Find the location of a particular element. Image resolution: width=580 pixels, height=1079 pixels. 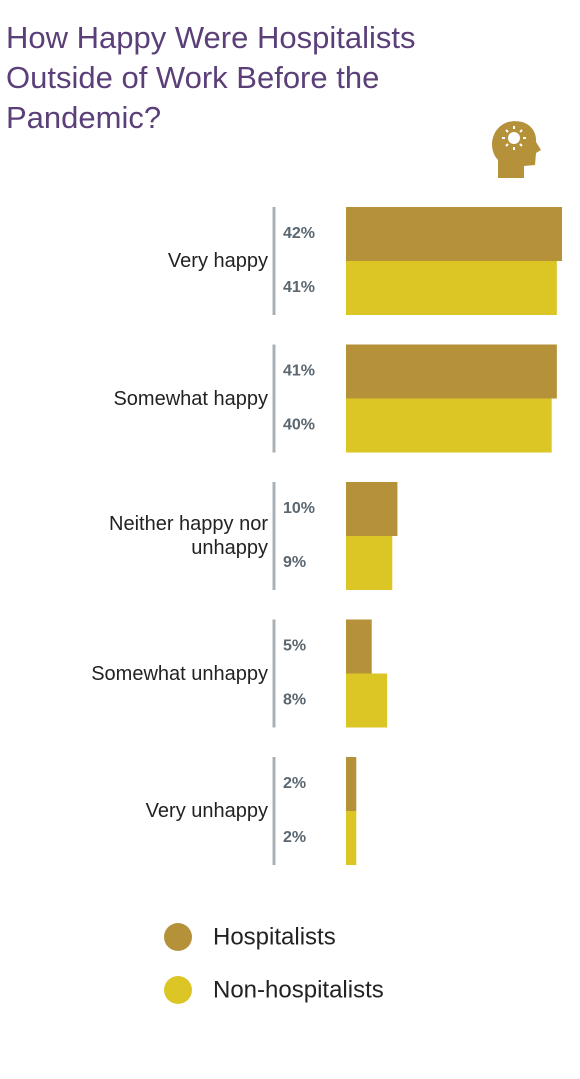

category-label: Very happy is located at coordinates (217, 261).